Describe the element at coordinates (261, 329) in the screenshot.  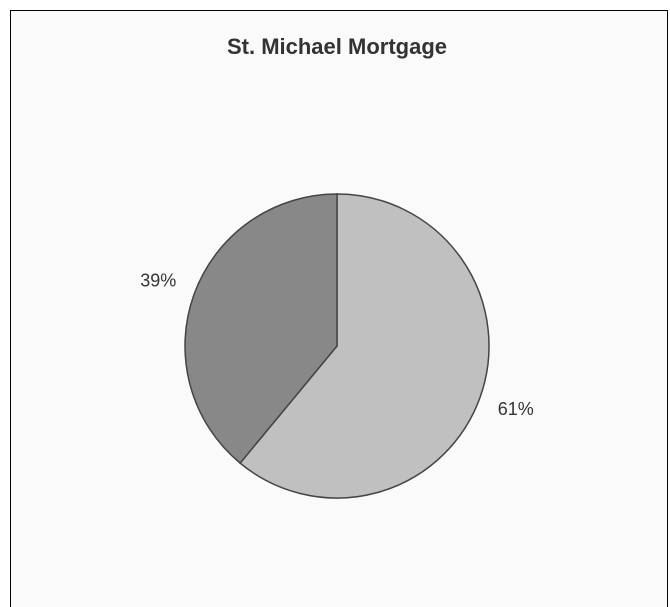
I see `pie-slice` at that location.